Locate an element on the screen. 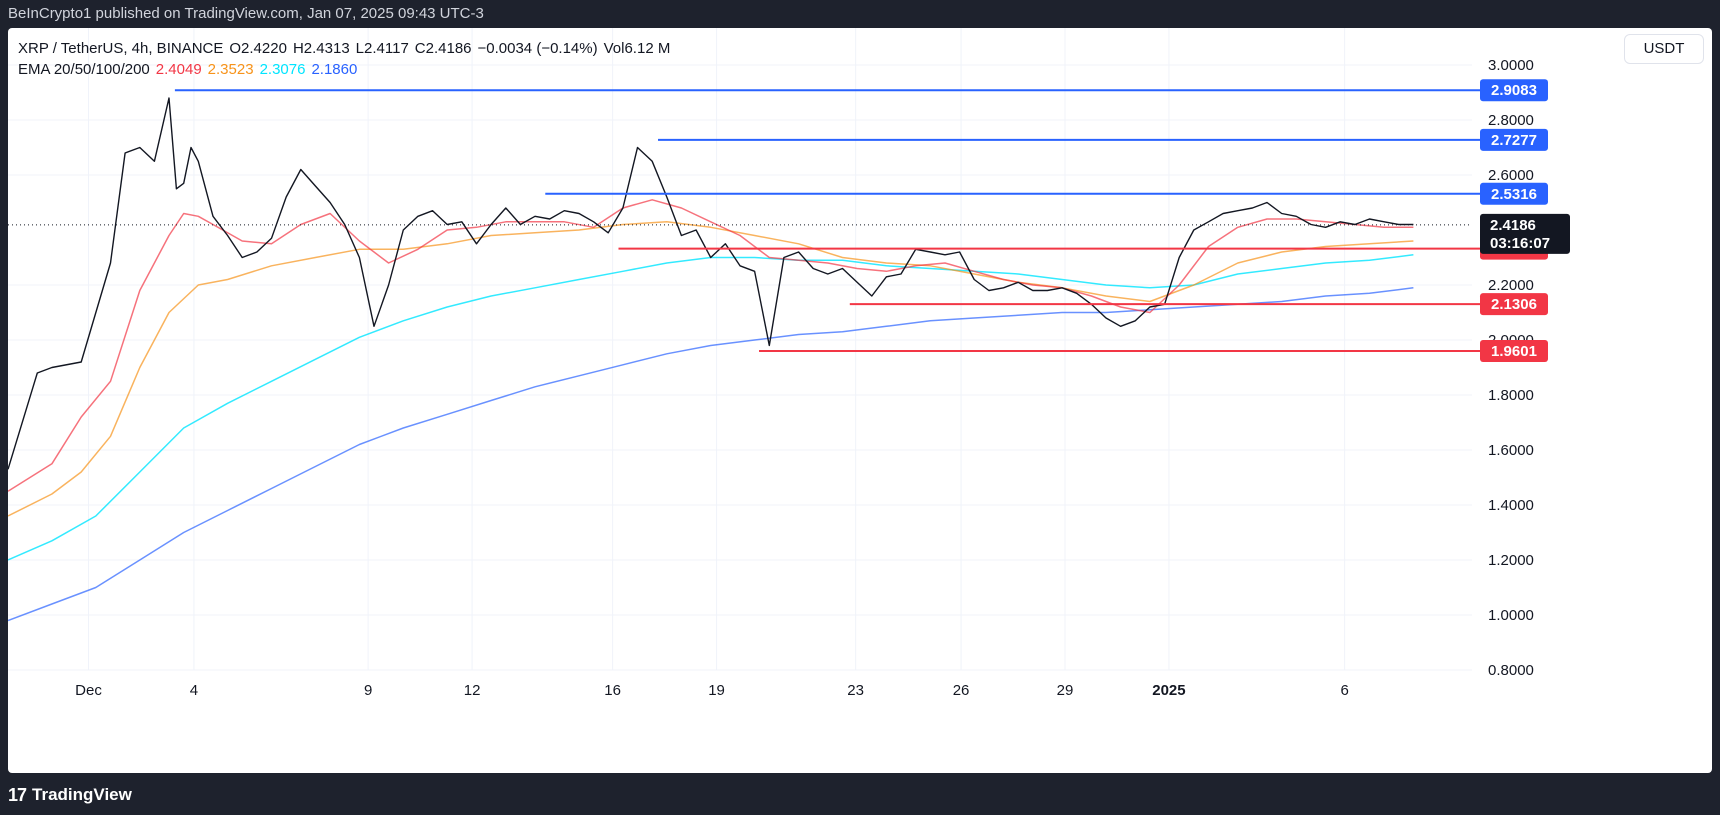 The width and height of the screenshot is (1720, 815). ema50-value: 2.3523 is located at coordinates (230, 69).